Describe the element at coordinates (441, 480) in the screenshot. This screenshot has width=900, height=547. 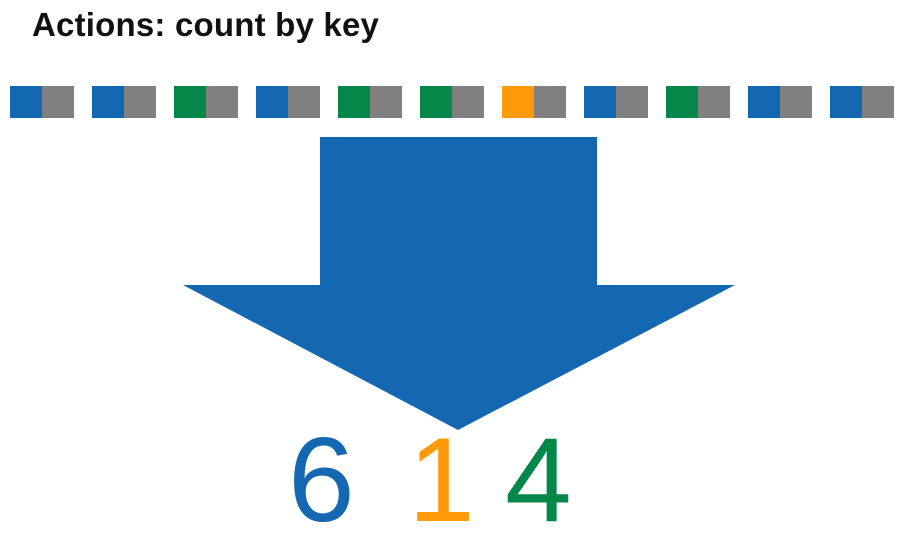
I see `count-orange: 1` at that location.